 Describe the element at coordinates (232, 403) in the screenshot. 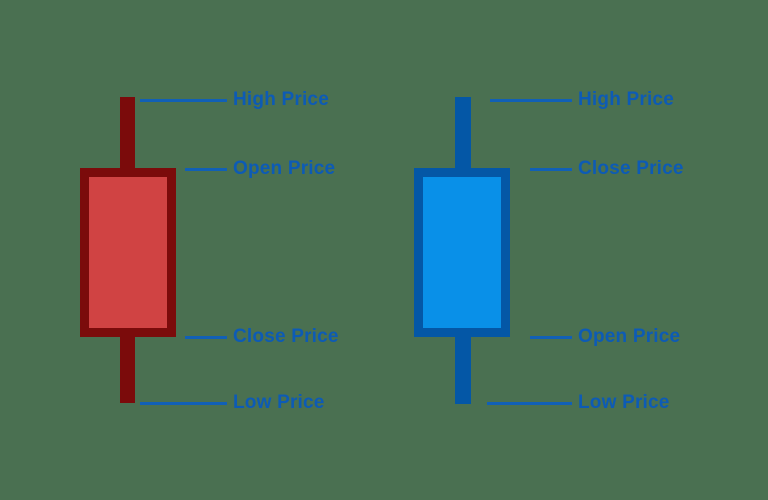

I see `bearish-low-price-annotation: Low Price` at that location.